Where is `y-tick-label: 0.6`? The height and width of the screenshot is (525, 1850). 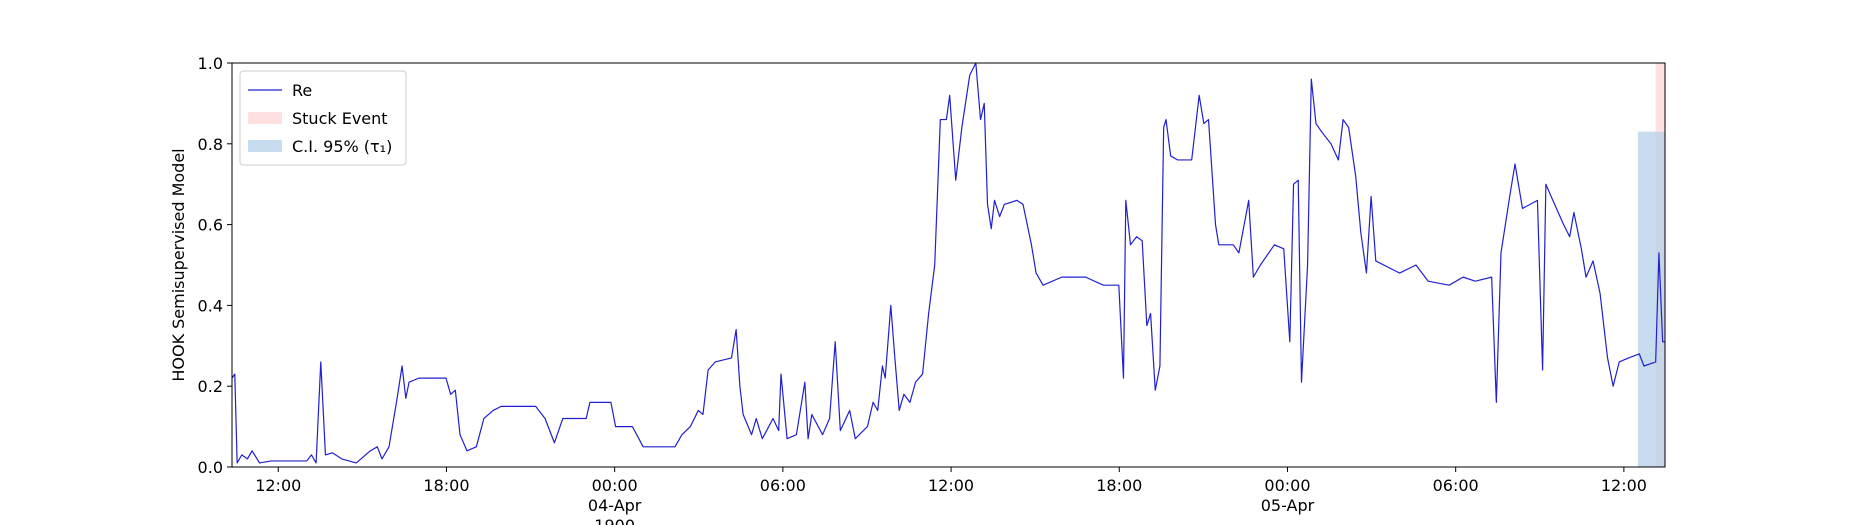 y-tick-label: 0.6 is located at coordinates (210, 225).